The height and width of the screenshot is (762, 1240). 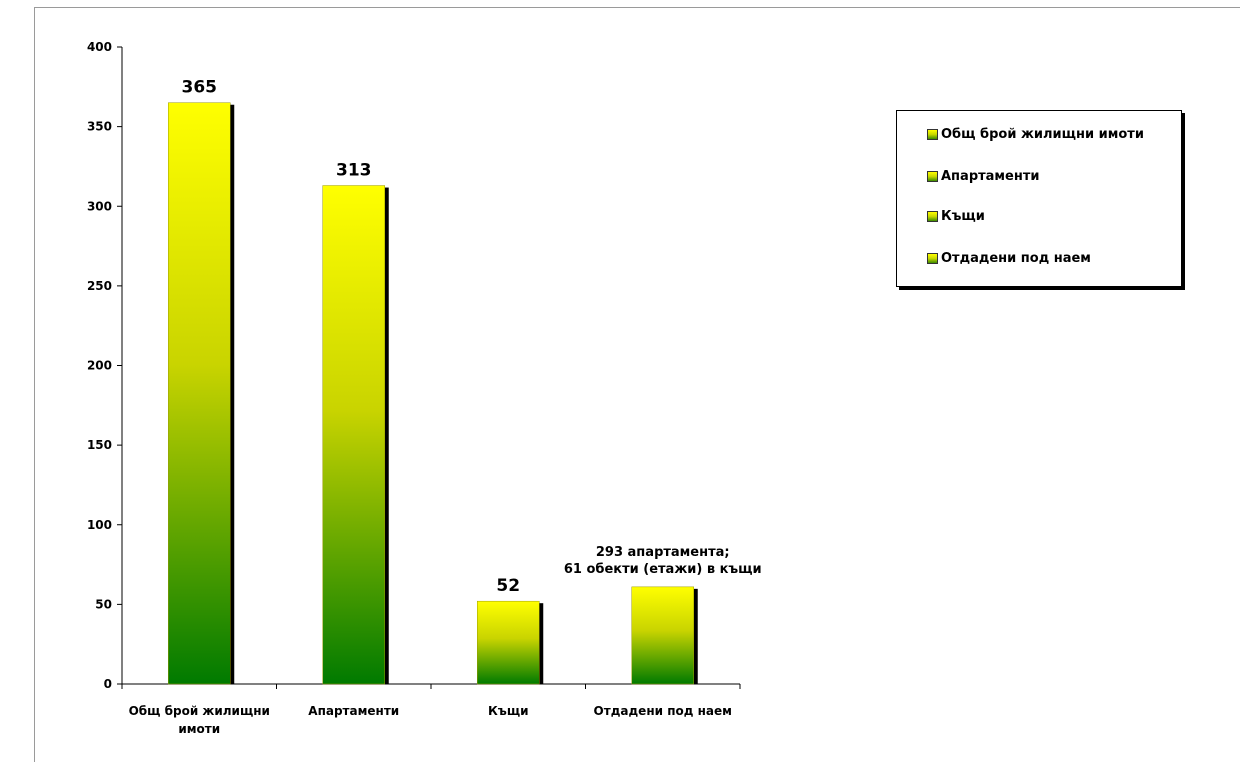 What do you see at coordinates (508, 586) in the screenshot?
I see `data-label: 52` at bounding box center [508, 586].